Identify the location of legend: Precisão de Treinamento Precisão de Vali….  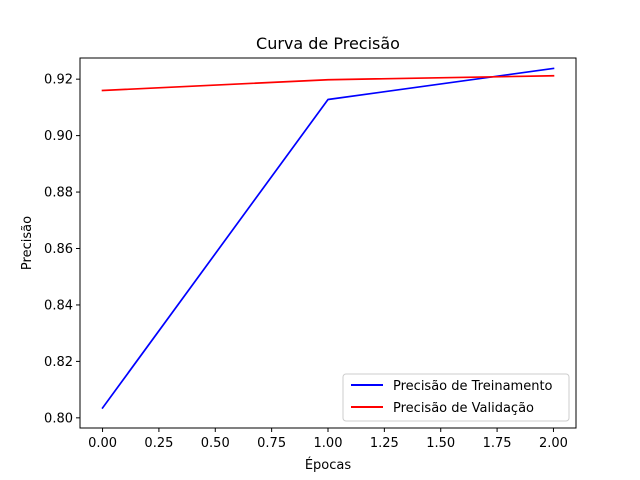
(456, 397).